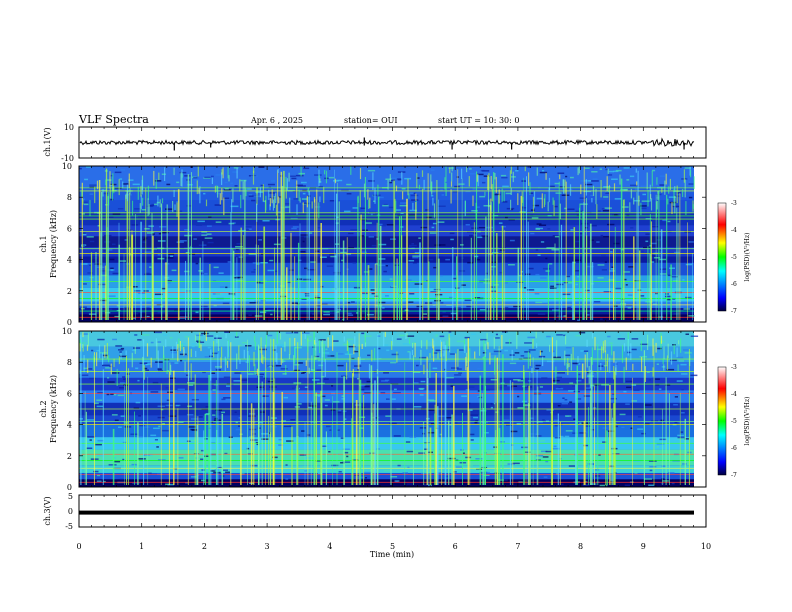 The width and height of the screenshot is (792, 612). Describe the element at coordinates (734, 448) in the screenshot. I see `colorbar-tick-label: -6` at that location.